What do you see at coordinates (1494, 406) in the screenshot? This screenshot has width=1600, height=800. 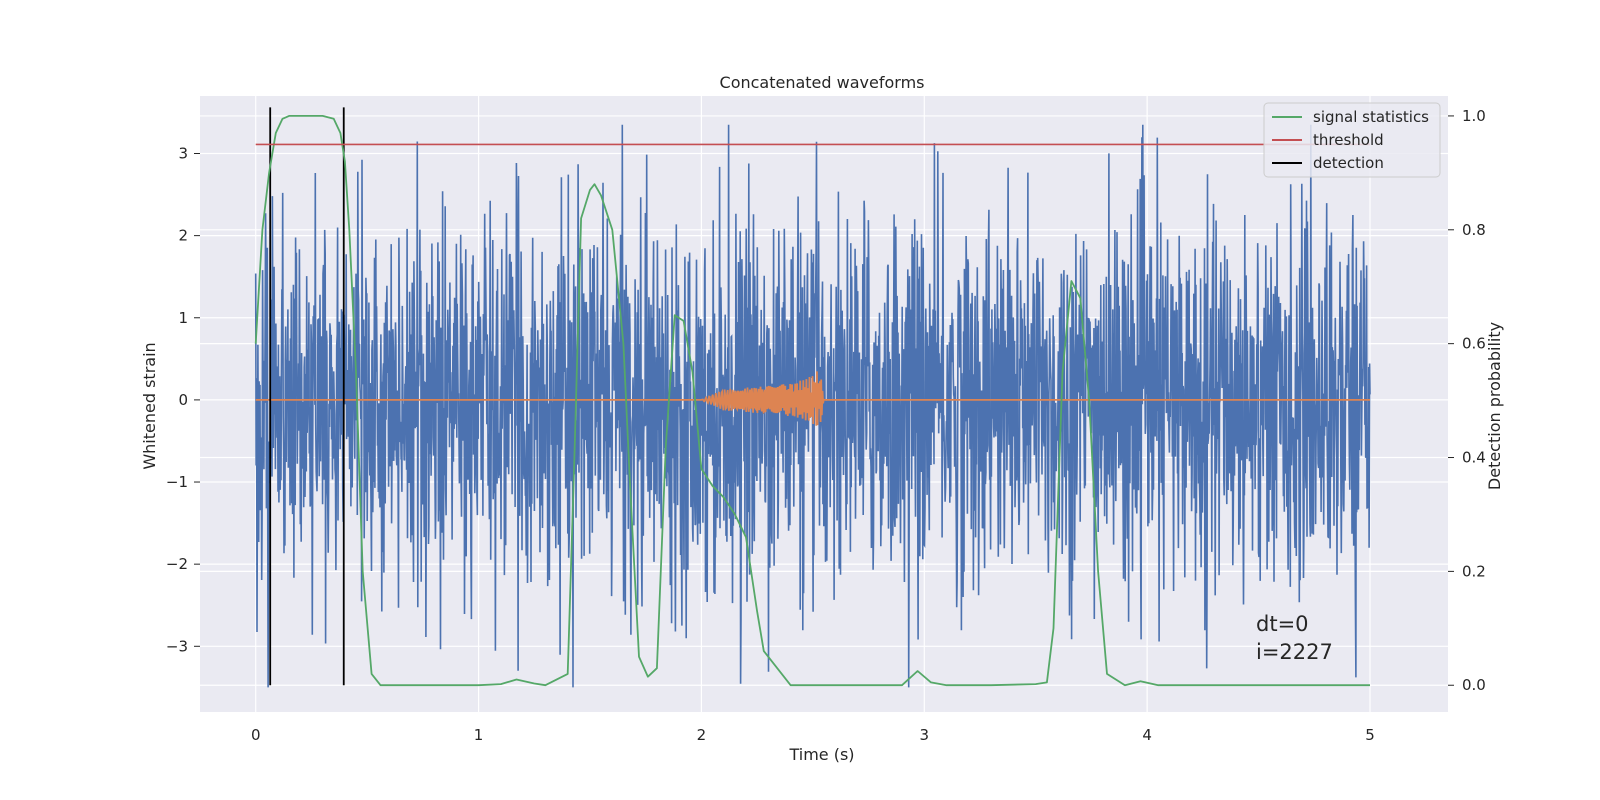 I see `y2-axis-label: Detection probability` at bounding box center [1494, 406].